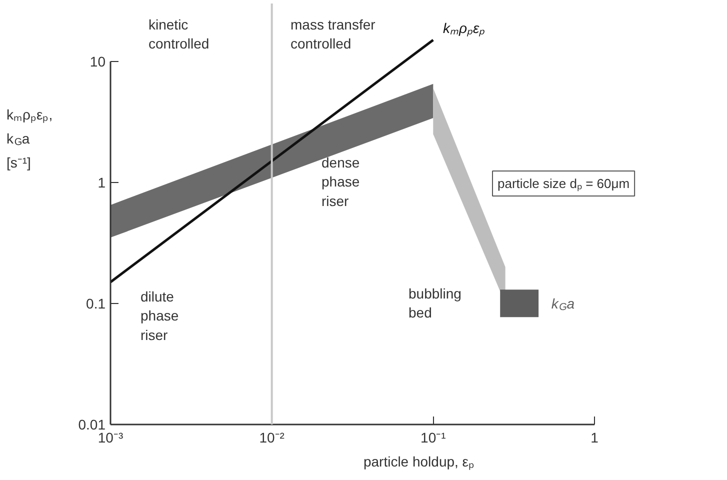  Describe the element at coordinates (433, 438) in the screenshot. I see `x-tick-label: 10⁻¹` at that location.